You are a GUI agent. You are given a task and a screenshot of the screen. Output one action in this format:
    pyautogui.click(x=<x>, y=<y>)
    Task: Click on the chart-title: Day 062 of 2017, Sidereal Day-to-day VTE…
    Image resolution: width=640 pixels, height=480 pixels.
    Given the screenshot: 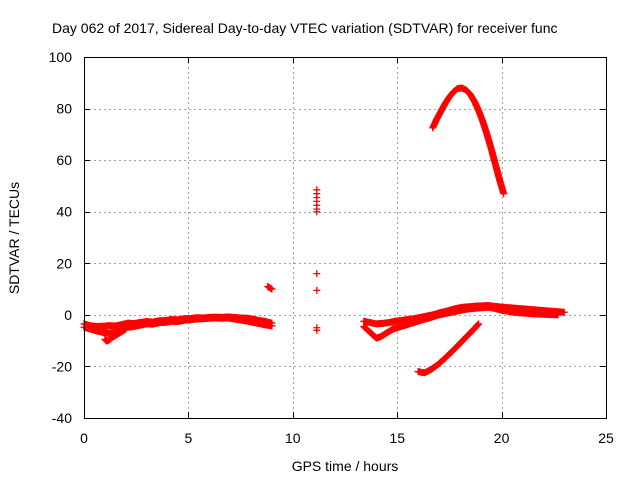 What is the action you would take?
    pyautogui.click(x=305, y=28)
    